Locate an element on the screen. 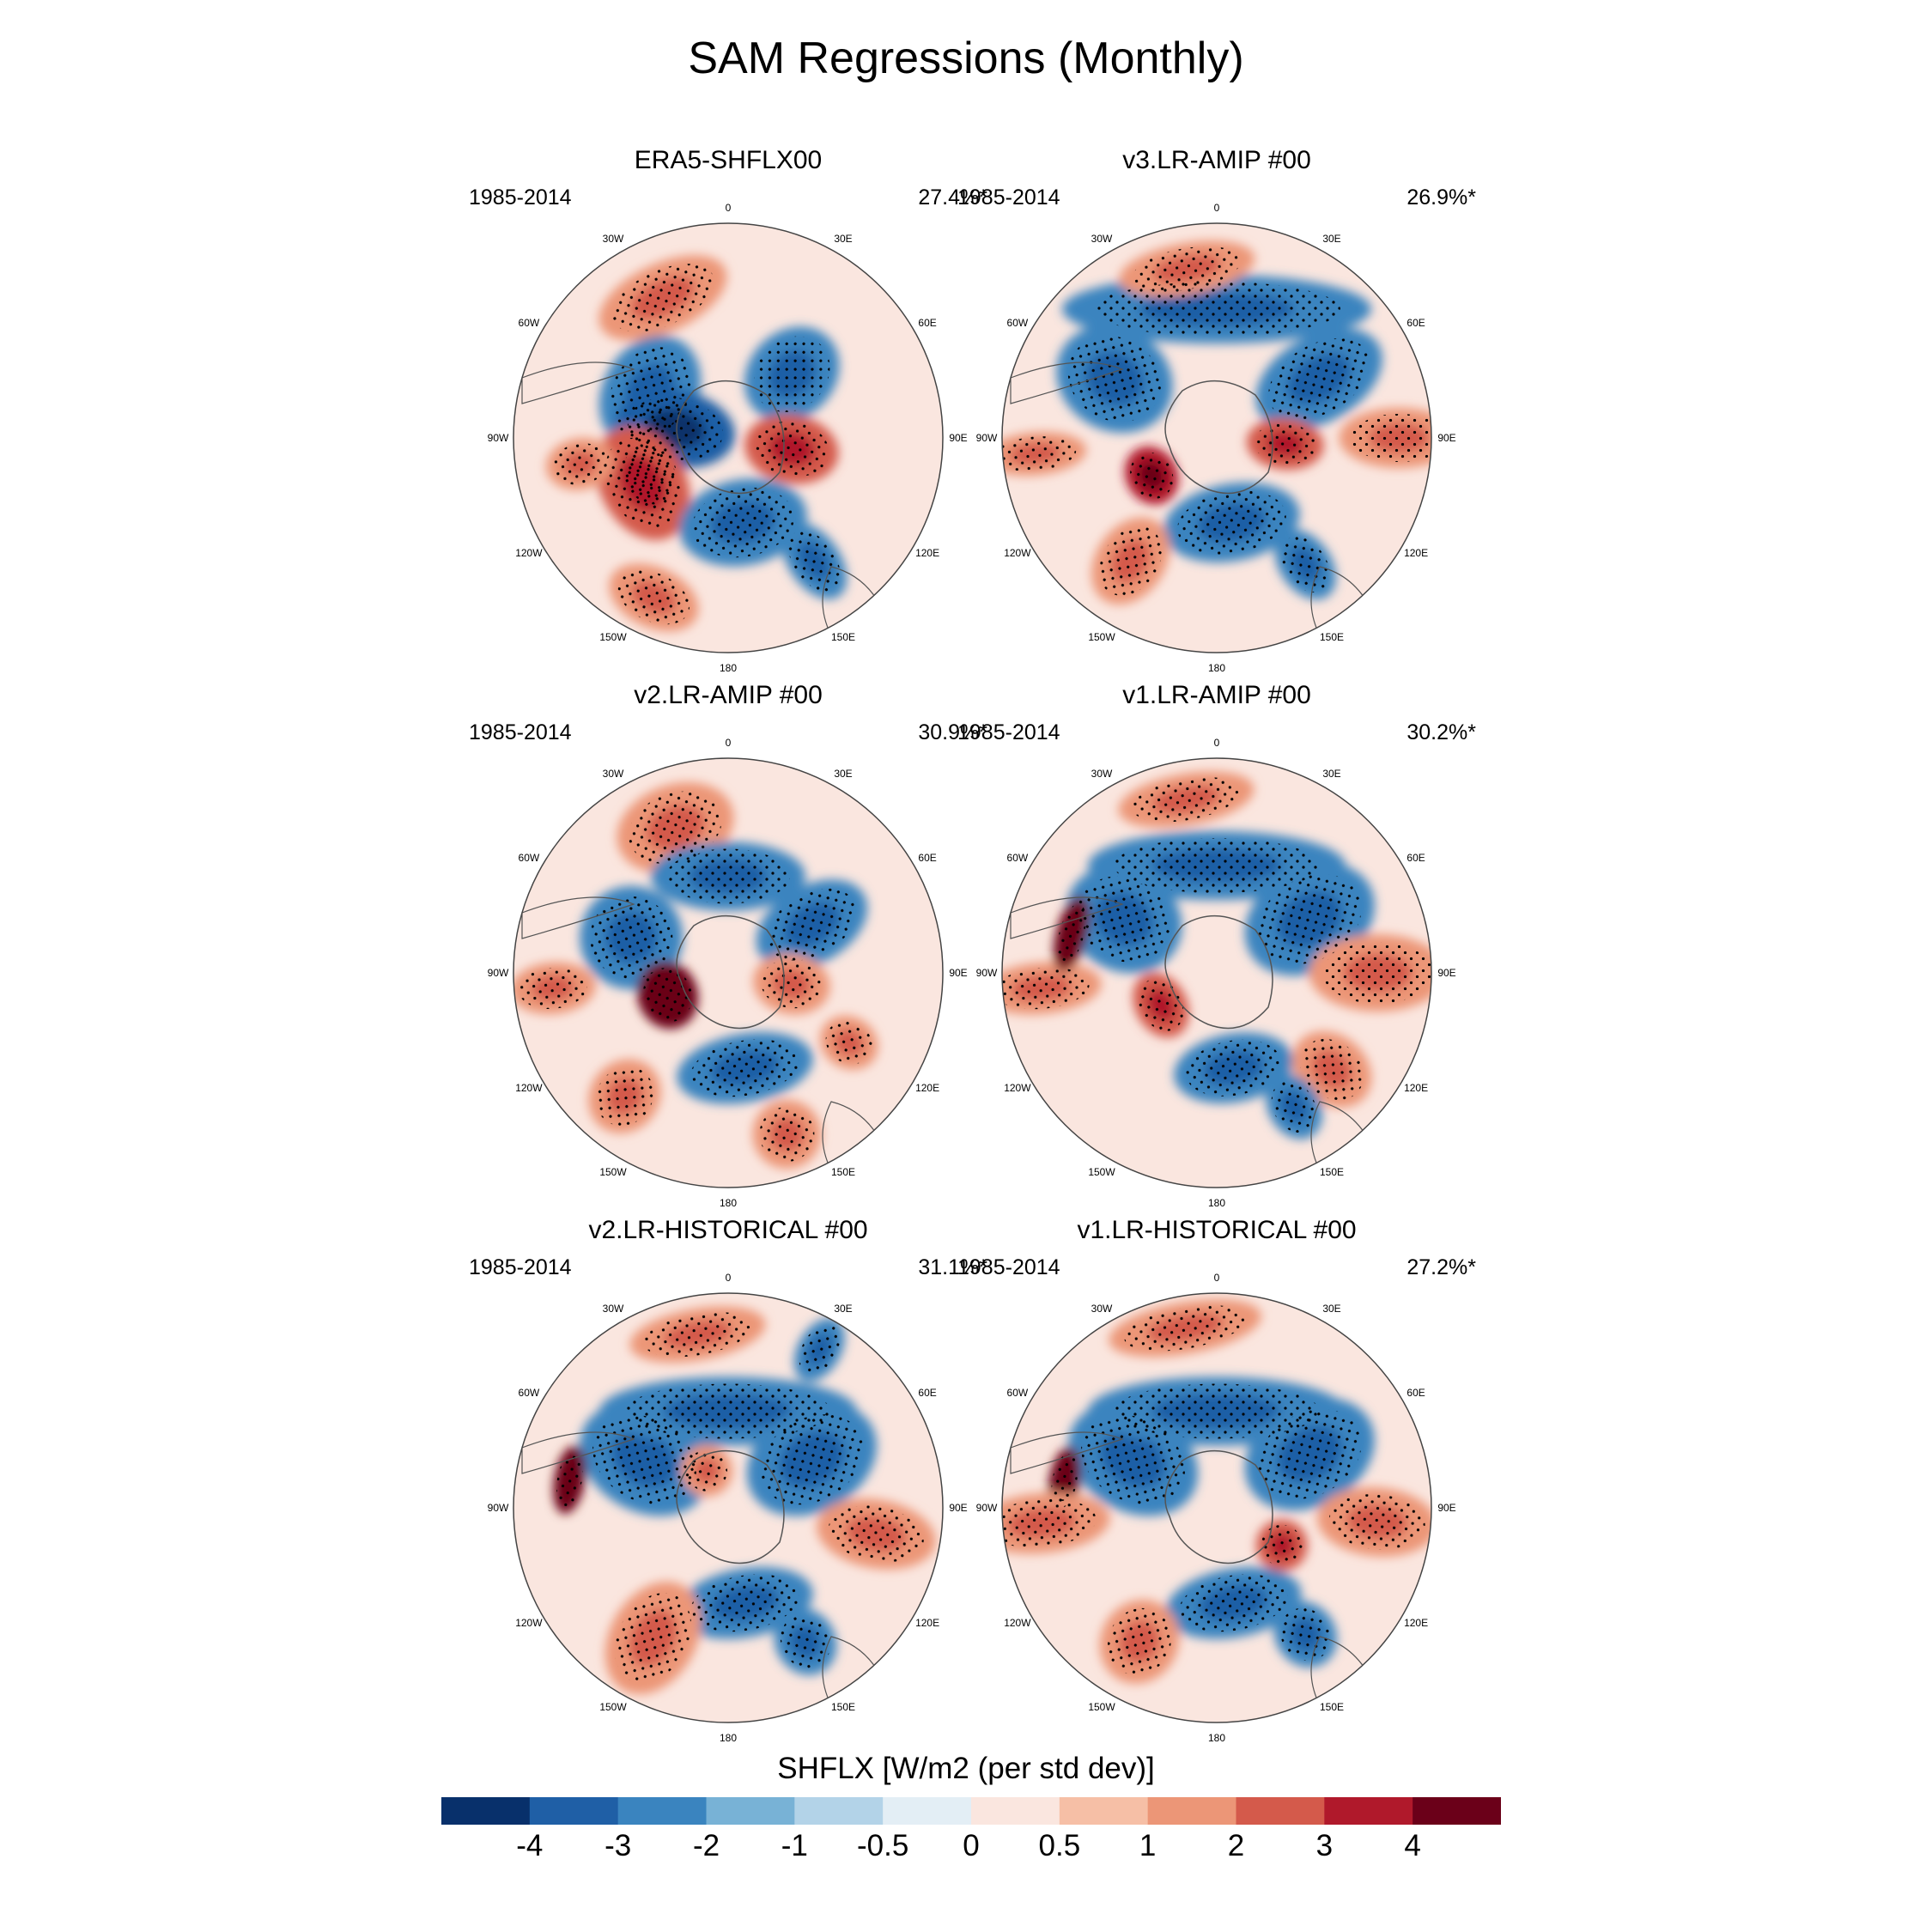 This screenshot has height=1932, width=1932. colorbar-tick-label: 3 is located at coordinates (1324, 1845).